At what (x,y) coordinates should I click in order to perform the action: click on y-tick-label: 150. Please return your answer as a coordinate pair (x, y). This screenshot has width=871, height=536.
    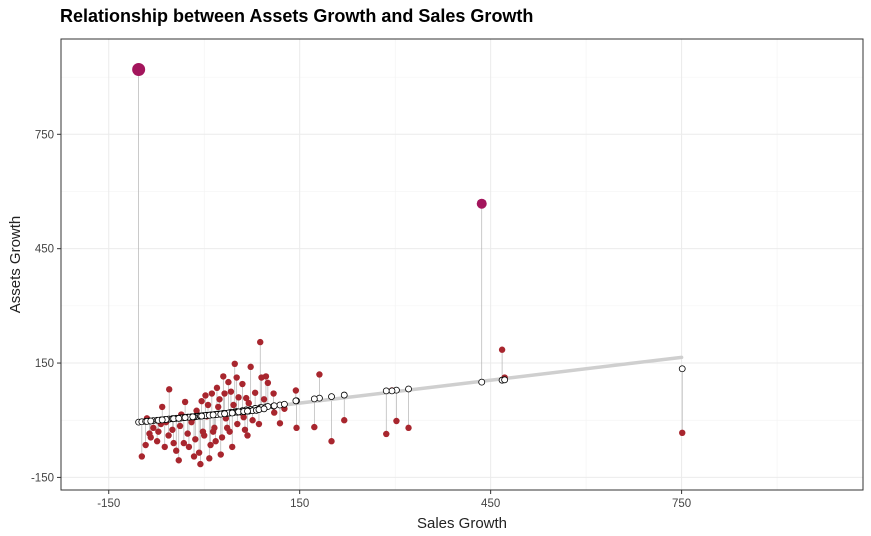
    Looking at the image, I should click on (44, 364).